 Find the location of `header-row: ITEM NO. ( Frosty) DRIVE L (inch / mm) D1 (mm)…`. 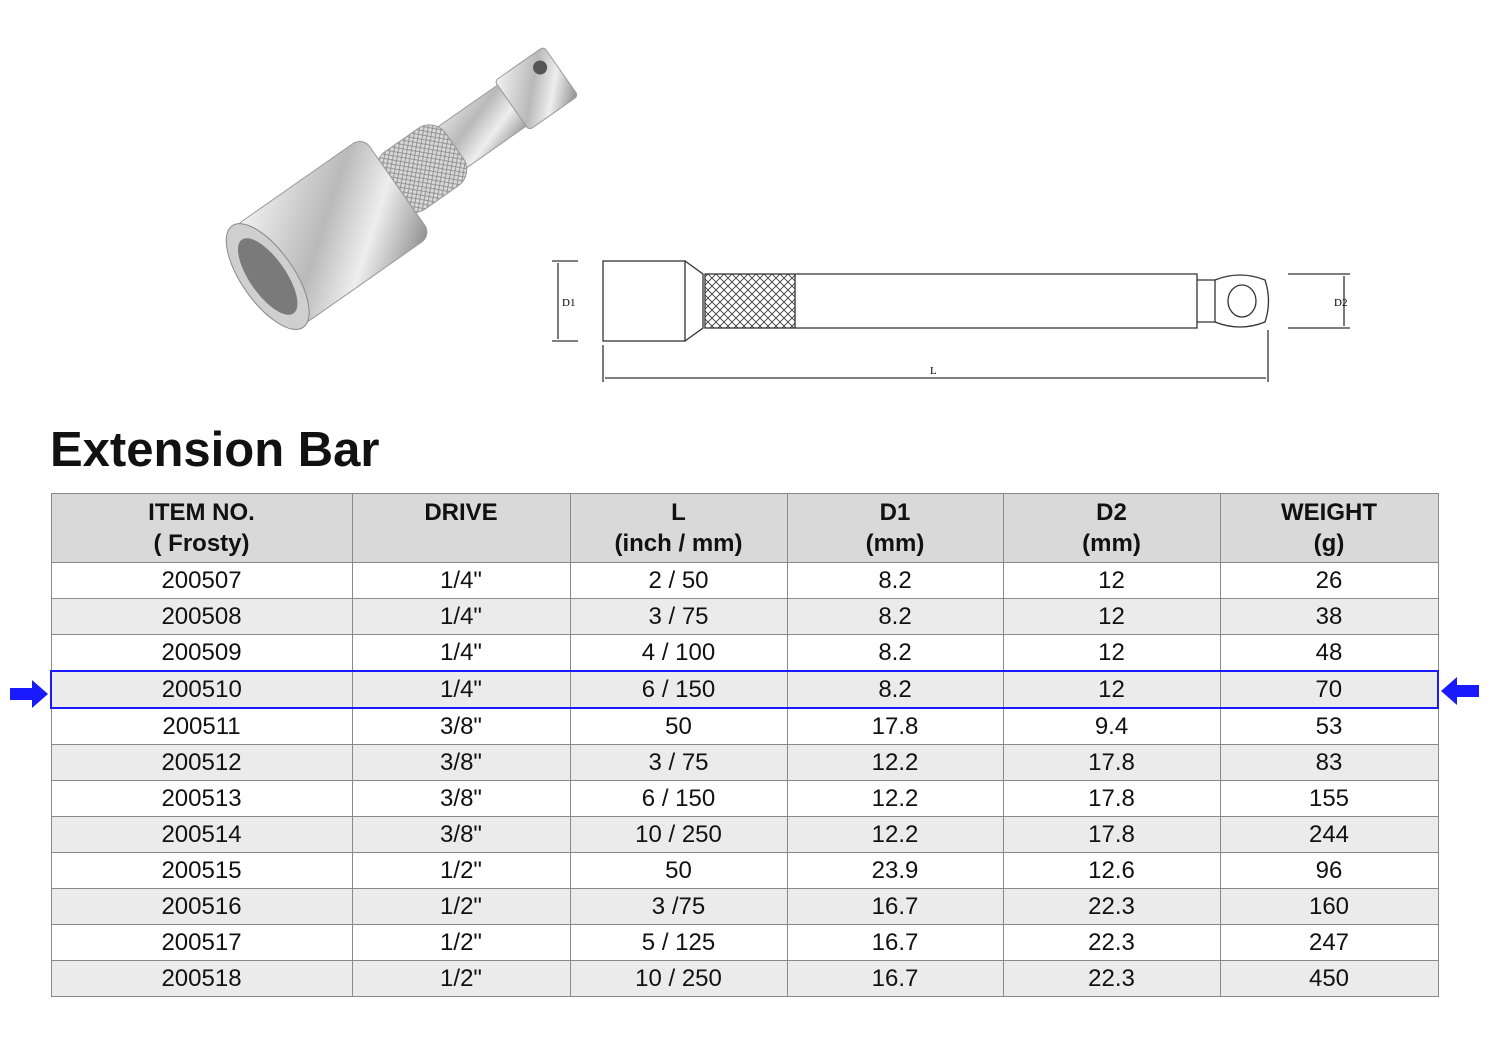

header-row: ITEM NO. ( Frosty) DRIVE L (inch / mm) D1 (mm)… is located at coordinates (744, 528).